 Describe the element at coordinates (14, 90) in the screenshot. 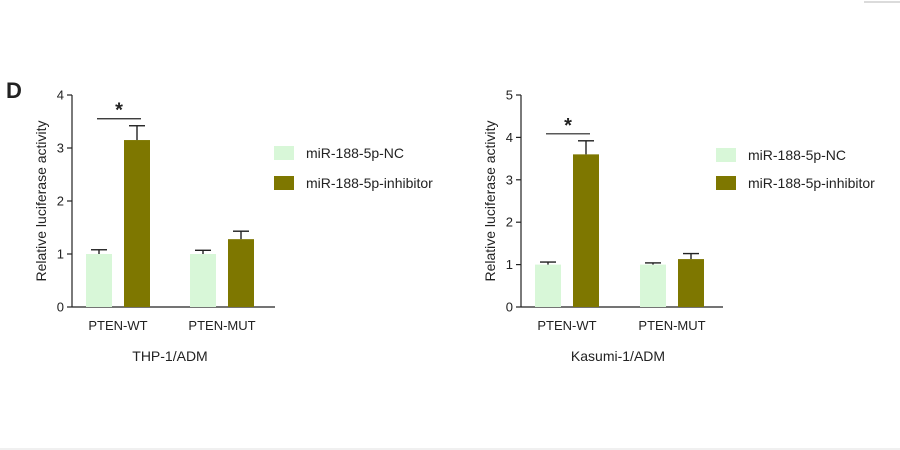

I see `panel-letter: D` at that location.